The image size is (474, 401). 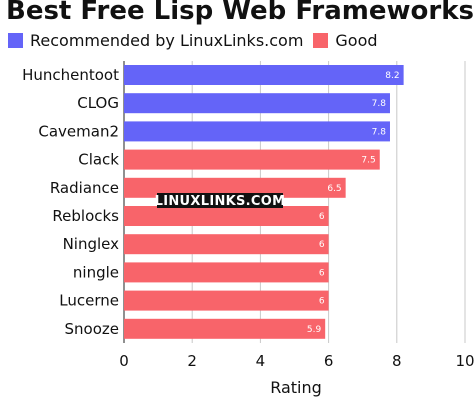 I want to click on bar-value-label: 7.5, so click(x=368, y=161).